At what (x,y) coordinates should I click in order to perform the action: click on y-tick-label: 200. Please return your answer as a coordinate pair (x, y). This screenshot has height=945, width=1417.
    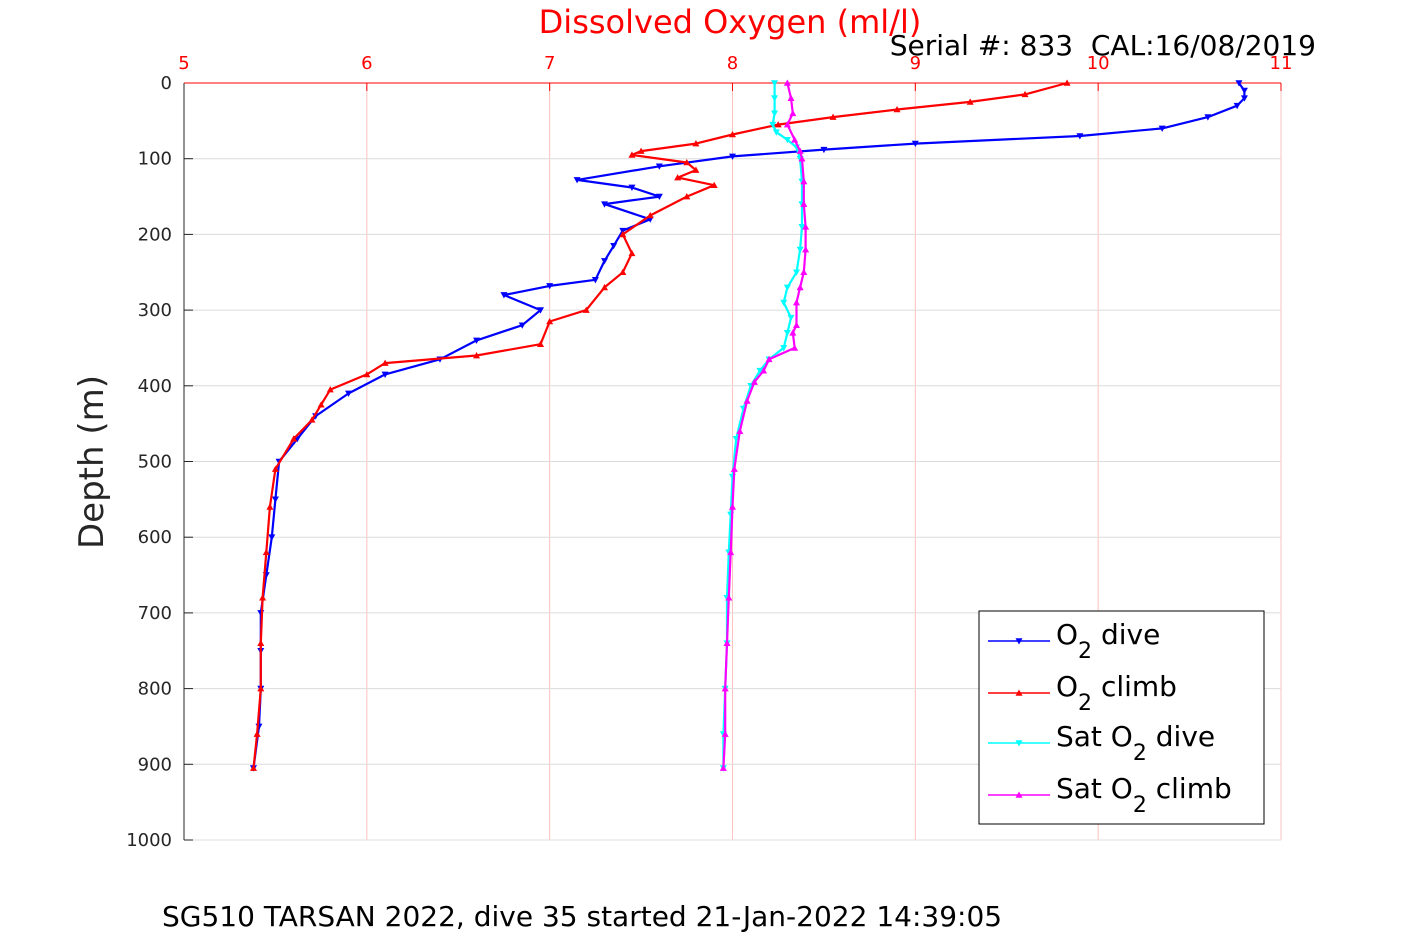
    Looking at the image, I should click on (155, 234).